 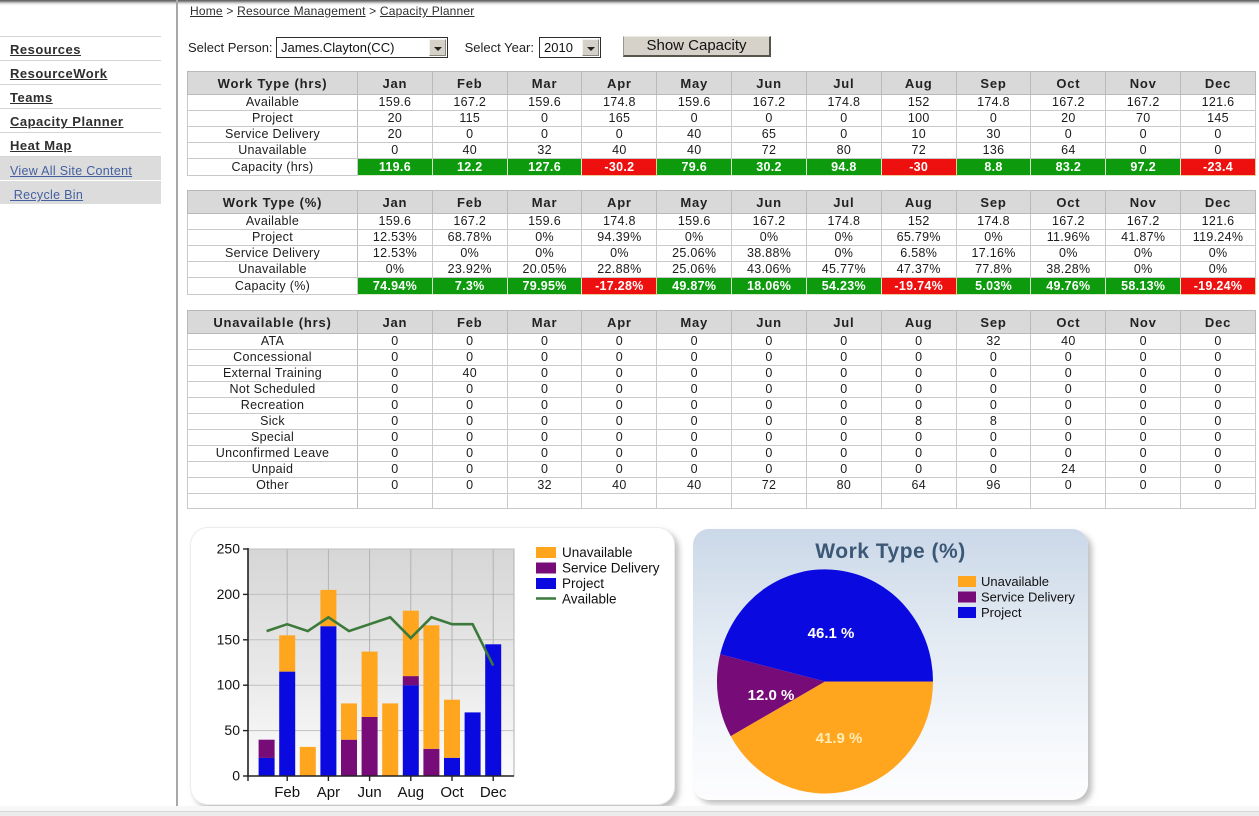 I want to click on svg-text: Apr, so click(x=328, y=792).